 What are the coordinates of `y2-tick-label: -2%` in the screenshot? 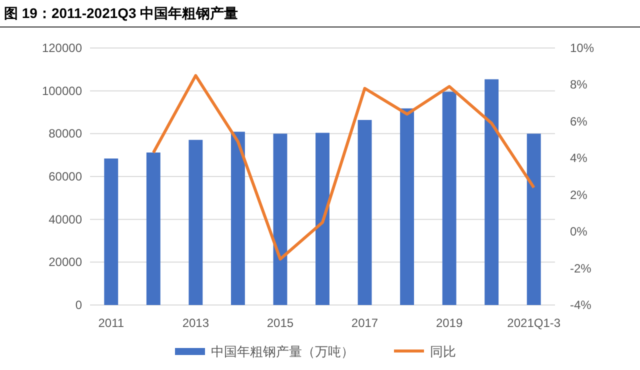 It's located at (581, 268).